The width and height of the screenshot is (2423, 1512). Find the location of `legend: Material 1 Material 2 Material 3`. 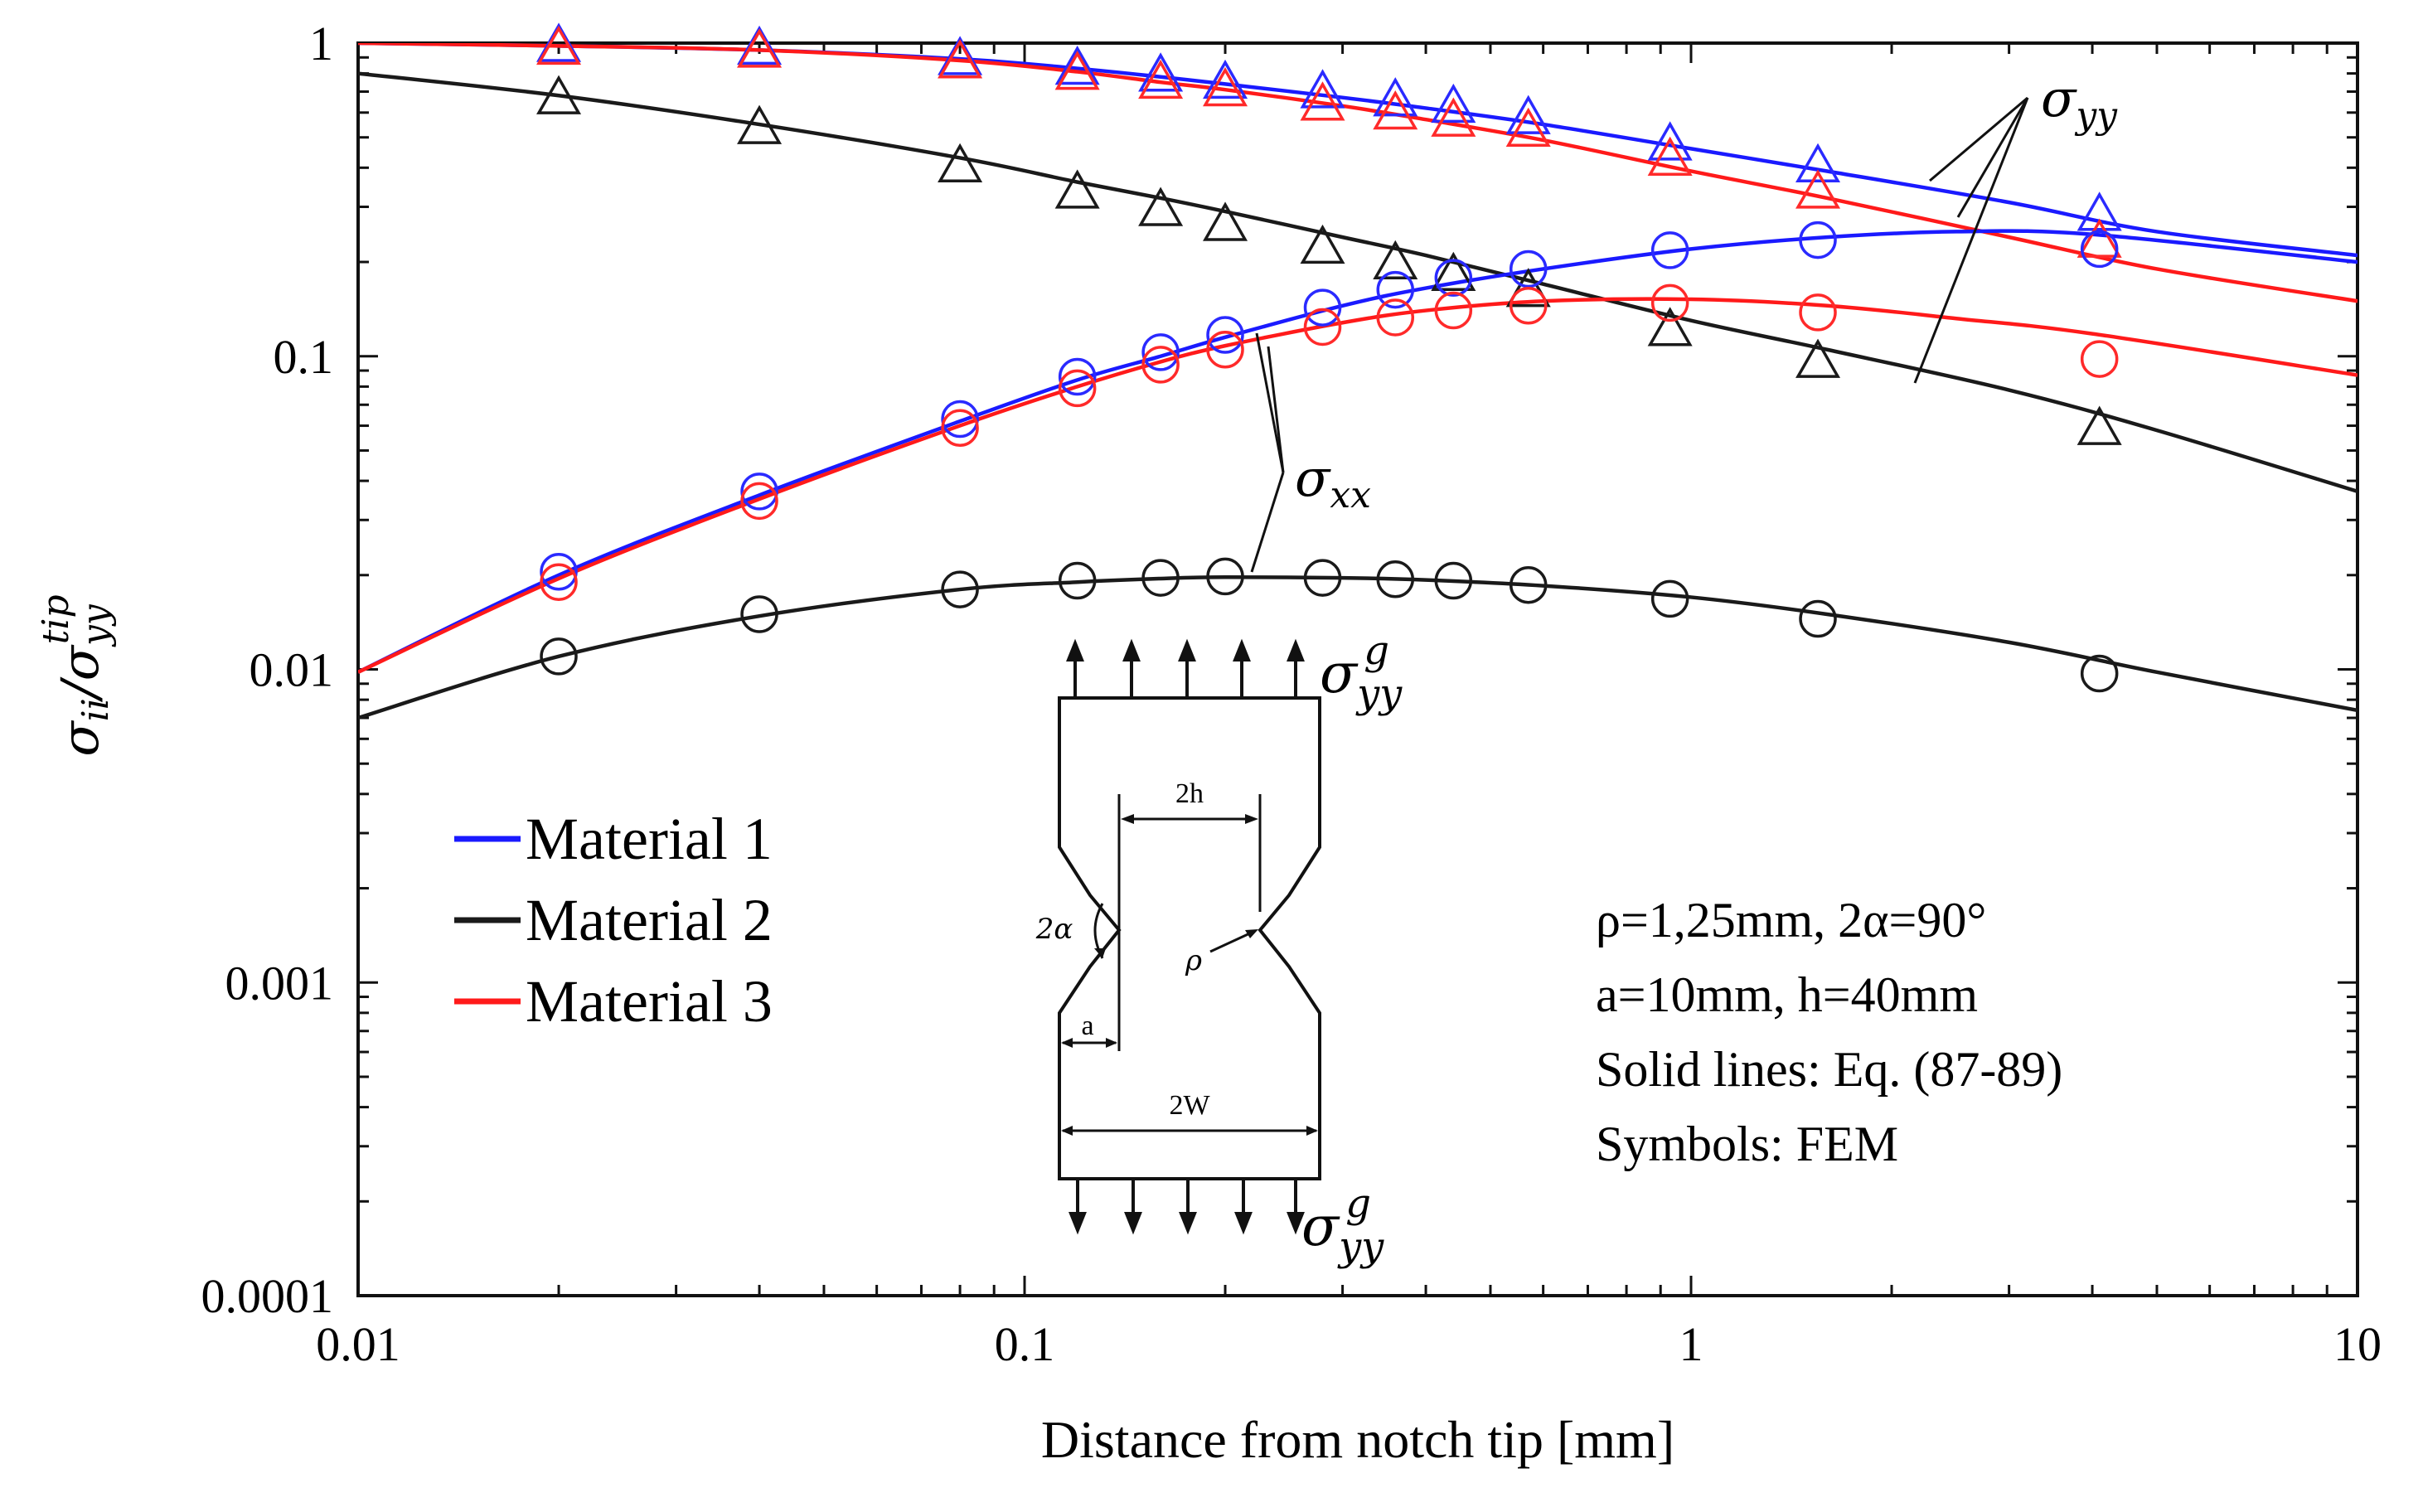

legend: Material 1 Material 2 Material 3 is located at coordinates (613, 920).